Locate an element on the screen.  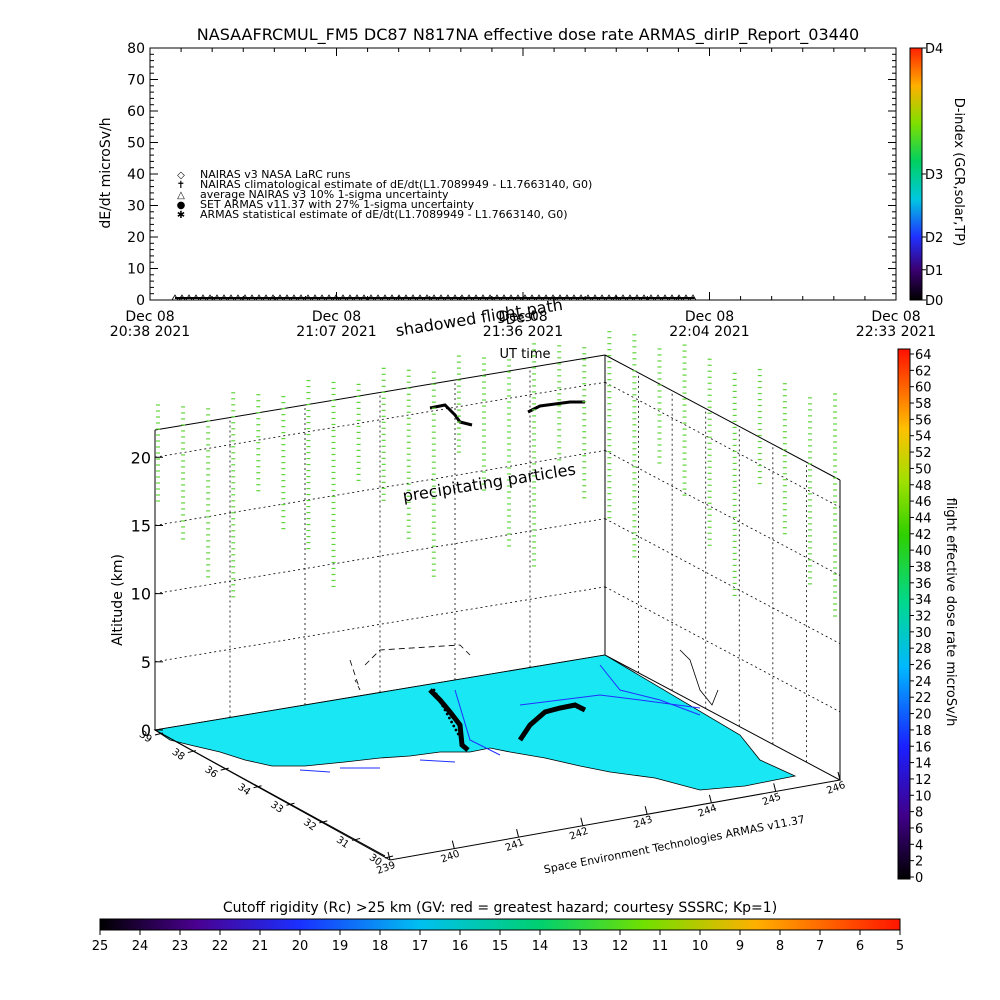
lat-tick-label: 34 is located at coordinates (243, 790).